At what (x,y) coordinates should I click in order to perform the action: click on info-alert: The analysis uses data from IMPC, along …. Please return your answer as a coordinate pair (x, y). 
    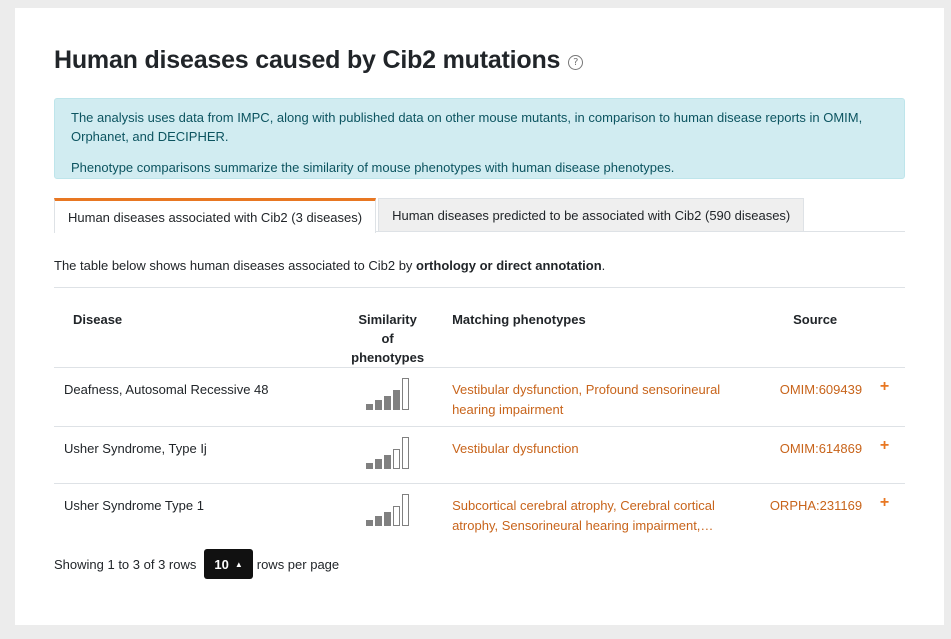
    Looking at the image, I should click on (479, 138).